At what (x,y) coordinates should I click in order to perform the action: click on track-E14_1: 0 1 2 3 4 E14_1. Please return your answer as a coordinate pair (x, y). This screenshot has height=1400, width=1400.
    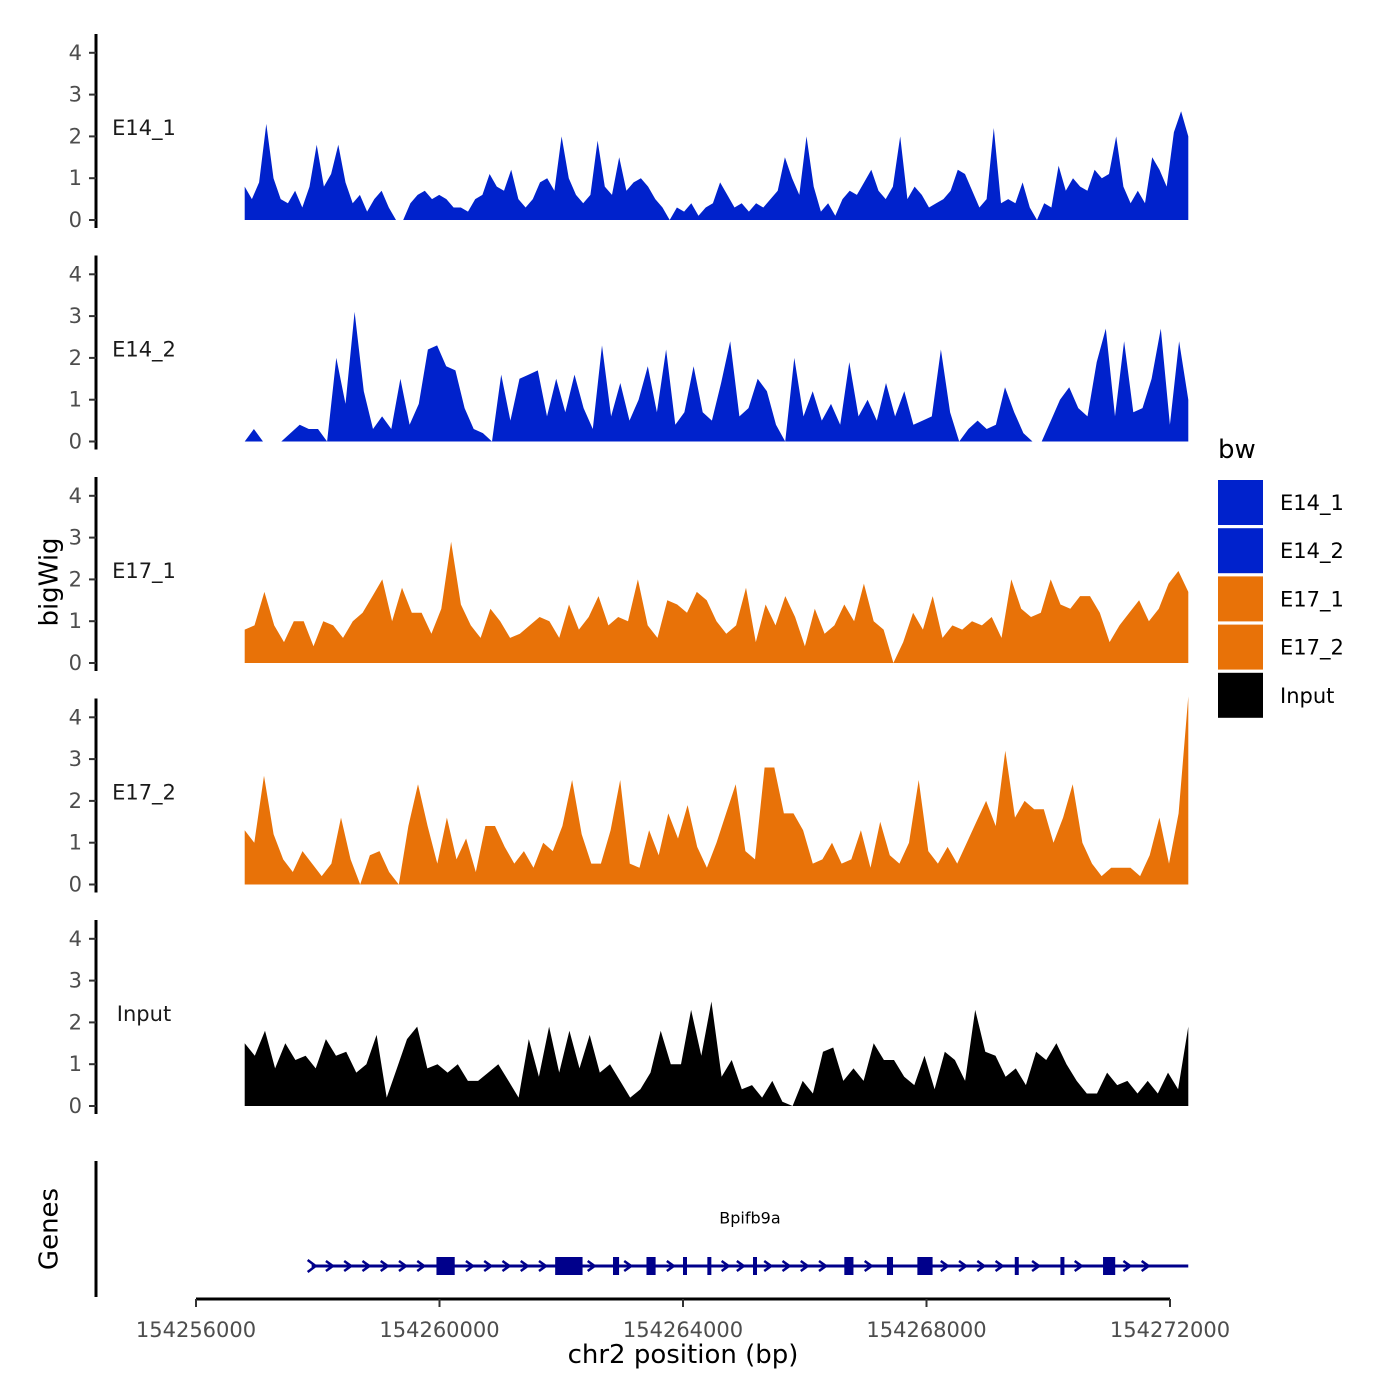
    Looking at the image, I should click on (629, 133).